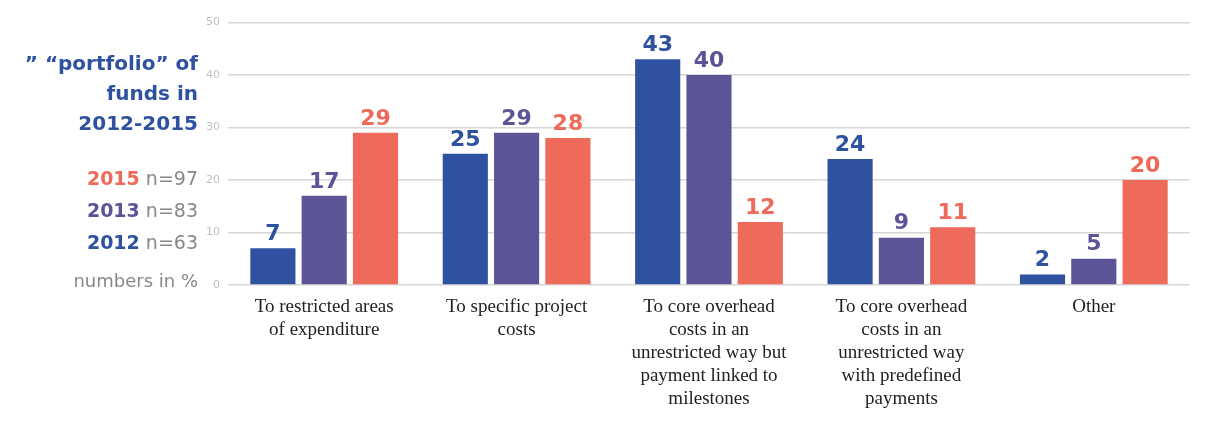 Image resolution: width=1208 pixels, height=421 pixels. Describe the element at coordinates (324, 317) in the screenshot. I see `x-tick-label: To restricted areas of expenditure` at that location.